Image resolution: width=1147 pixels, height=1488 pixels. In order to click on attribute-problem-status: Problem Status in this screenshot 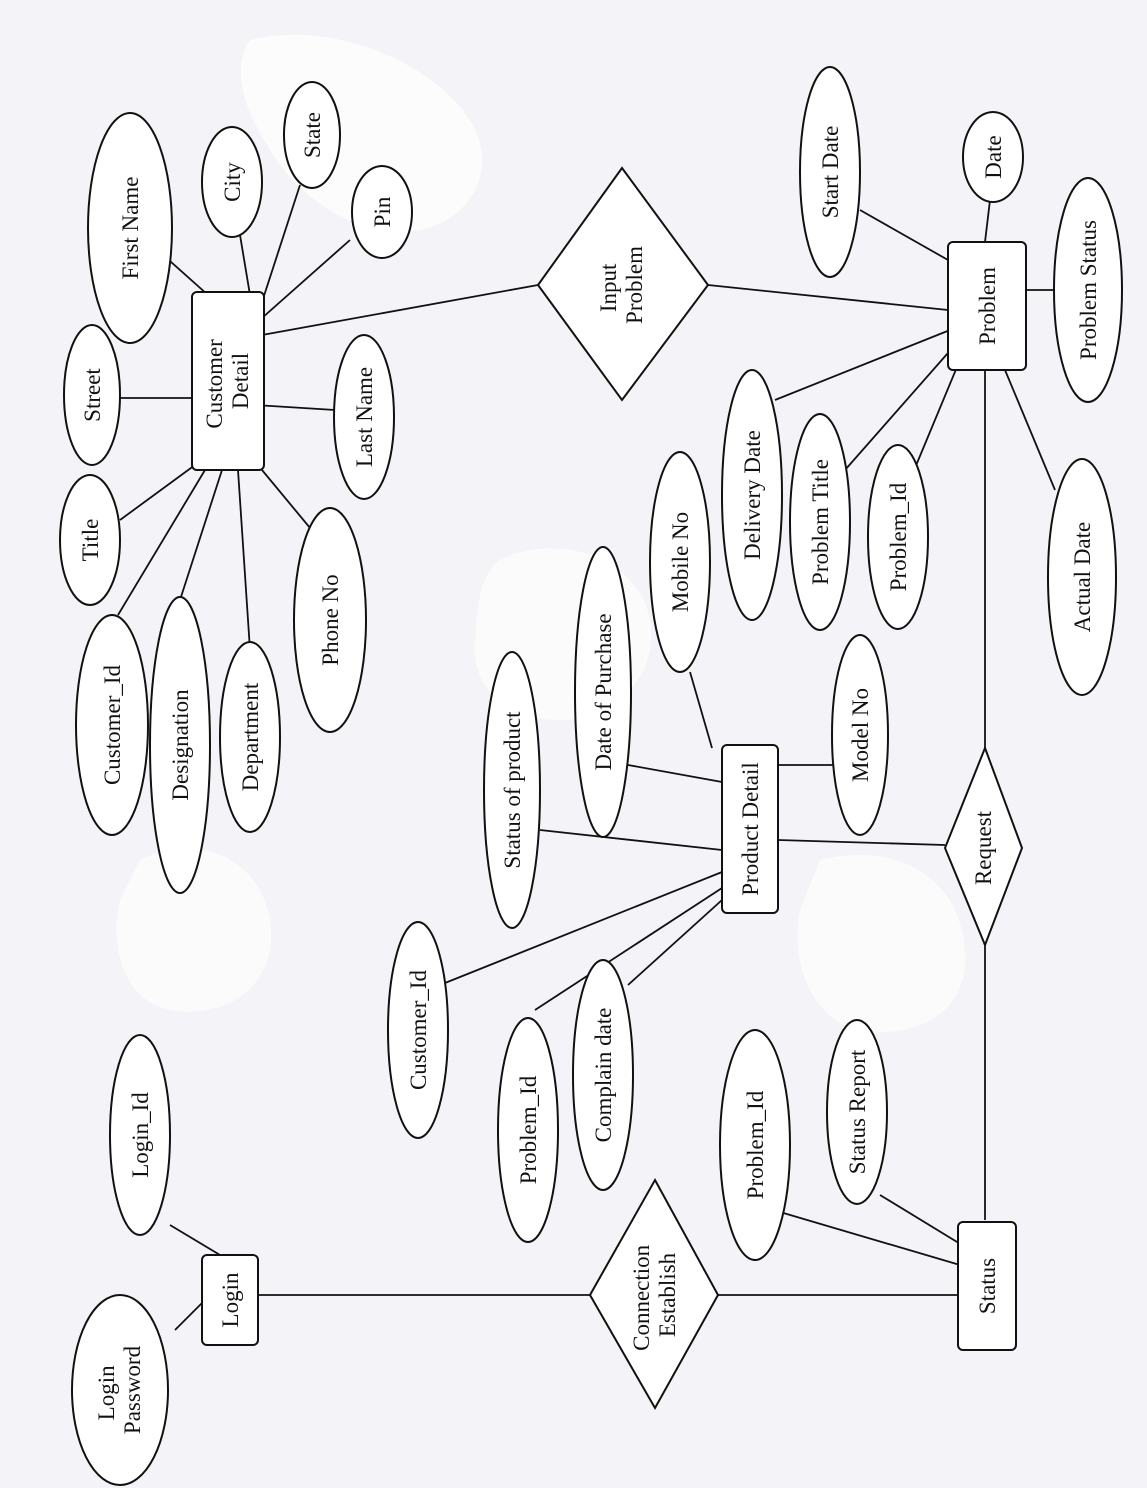, I will do `click(1088, 290)`.